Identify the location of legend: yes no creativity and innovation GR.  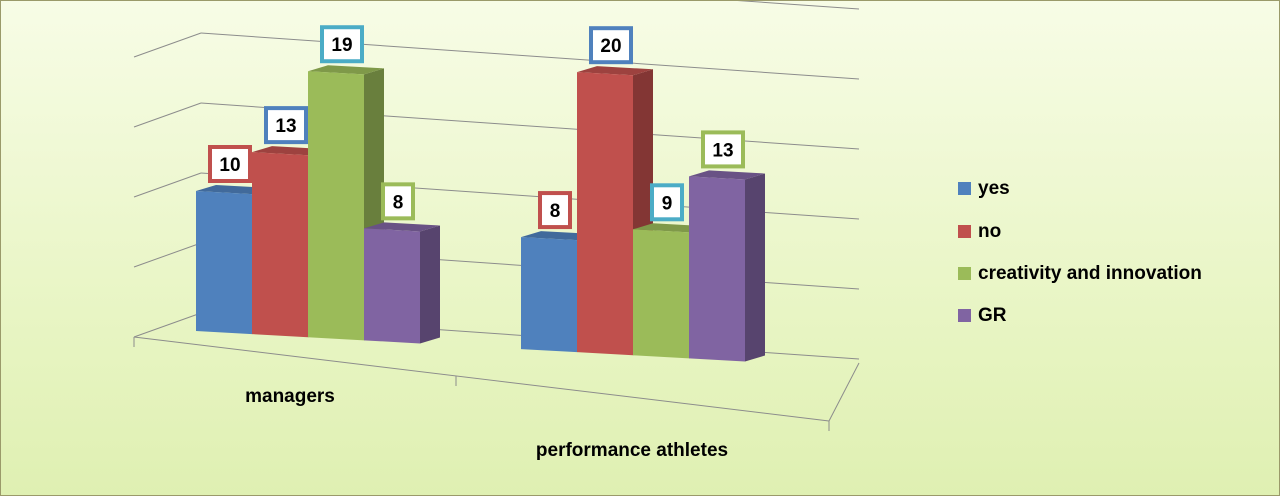
(1080, 252).